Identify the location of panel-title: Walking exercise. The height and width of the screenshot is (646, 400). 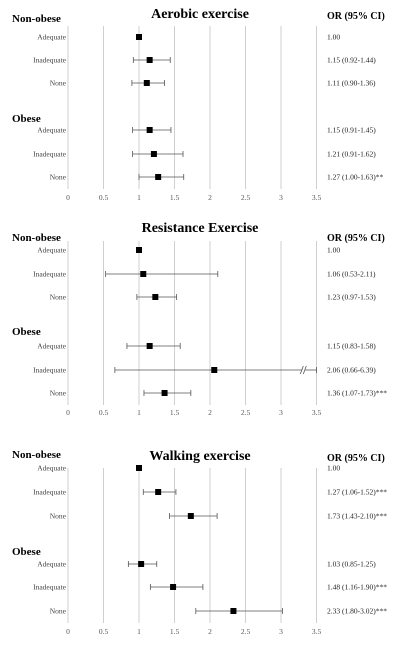
(199, 456).